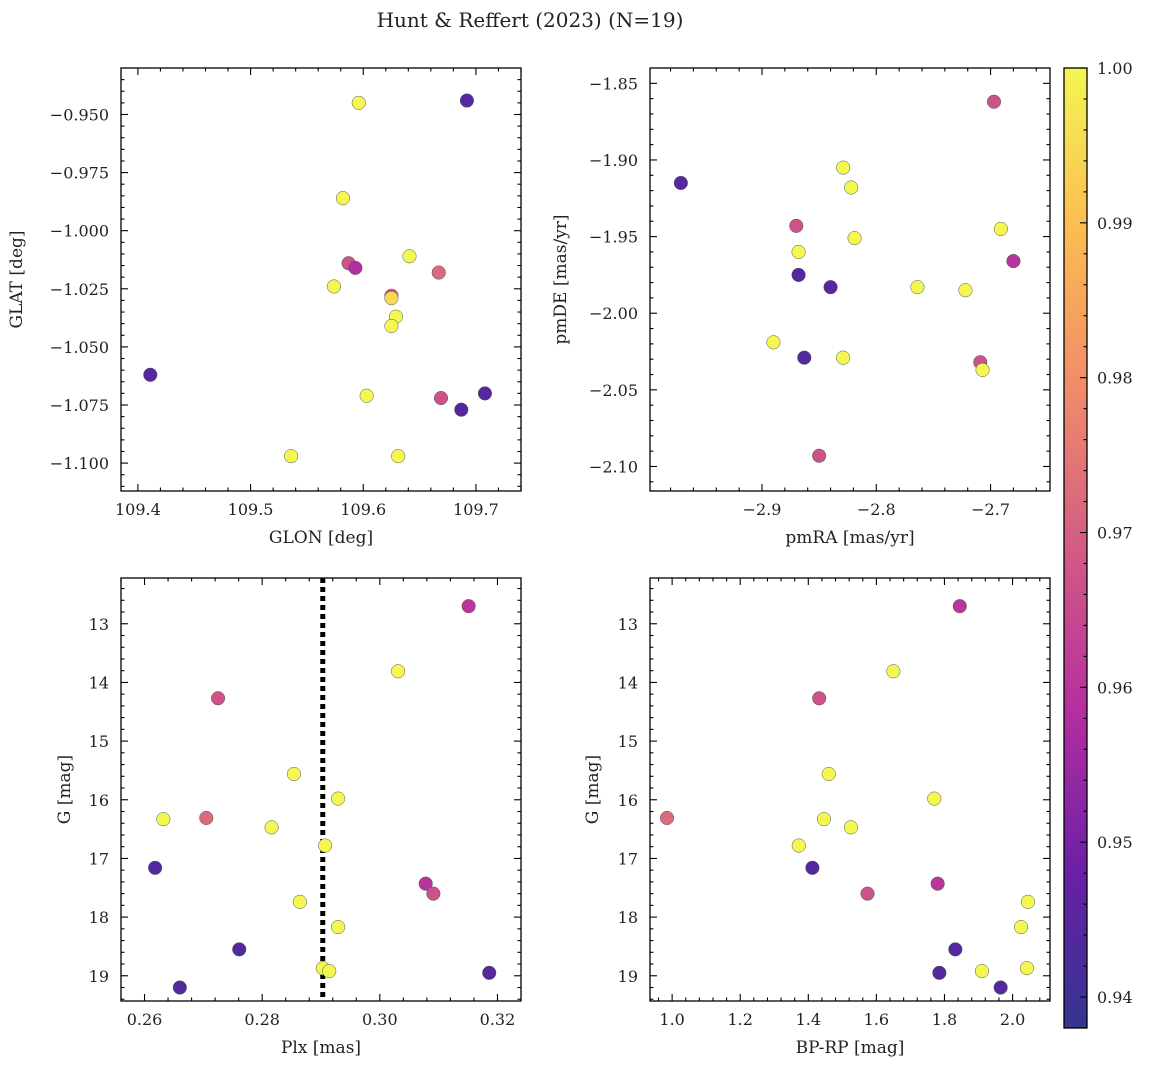 Image resolution: width=1149 pixels, height=1068 pixels. What do you see at coordinates (1115, 533) in the screenshot?
I see `colorbar-tick-label: 0.97` at bounding box center [1115, 533].